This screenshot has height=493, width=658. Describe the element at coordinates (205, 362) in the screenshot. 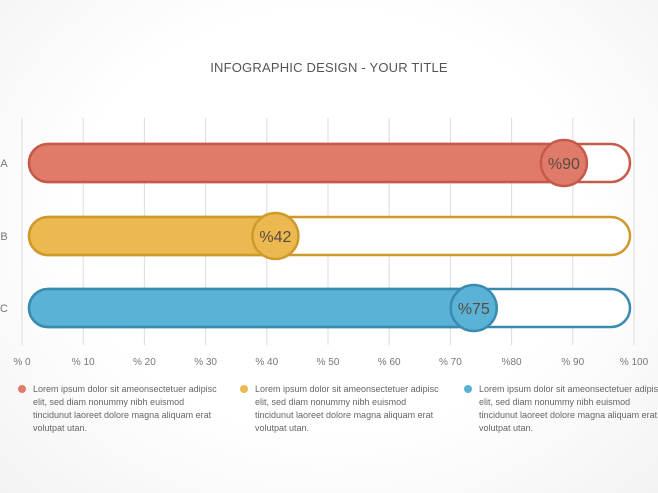

I see `x-tick-label: % 30` at that location.